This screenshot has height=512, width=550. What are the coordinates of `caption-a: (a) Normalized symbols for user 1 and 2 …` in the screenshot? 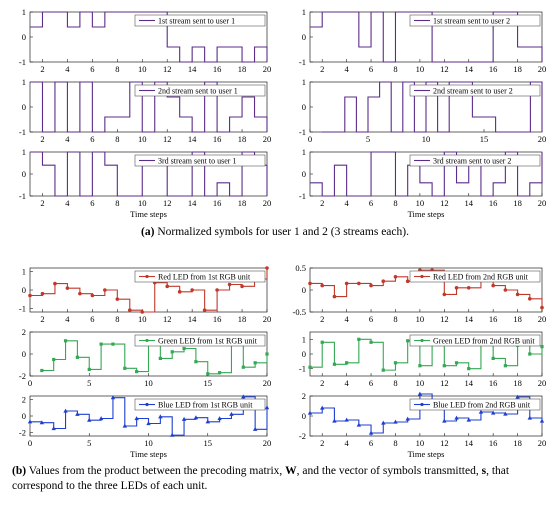 It's located at (275, 232).